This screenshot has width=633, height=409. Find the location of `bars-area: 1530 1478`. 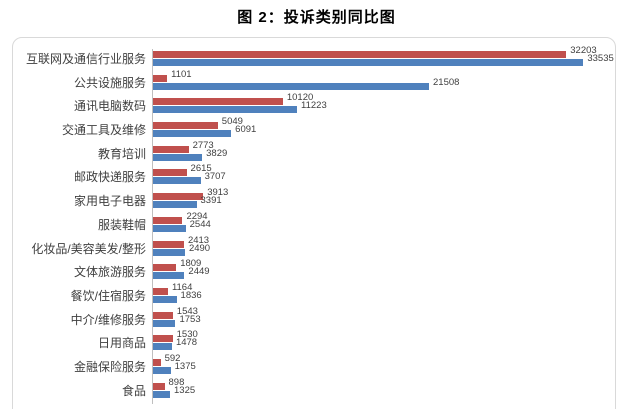

bars-area: 1530 1478 is located at coordinates (383, 343).